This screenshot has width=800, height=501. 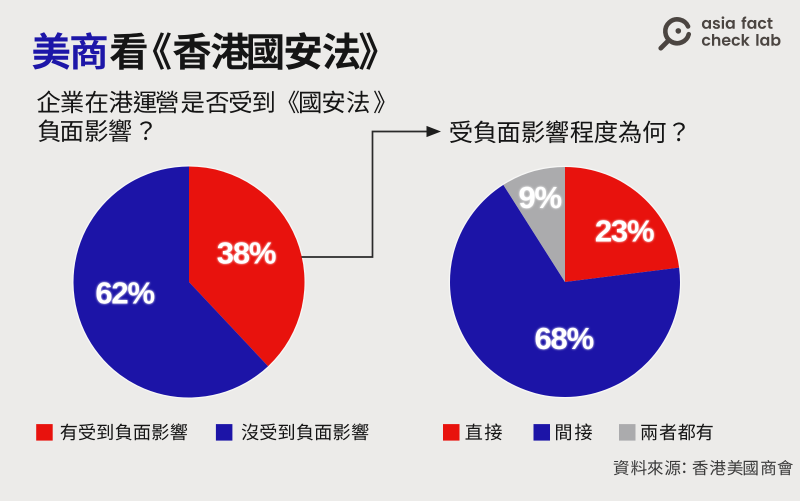 I want to click on svg-text: 68%, so click(x=564, y=338).